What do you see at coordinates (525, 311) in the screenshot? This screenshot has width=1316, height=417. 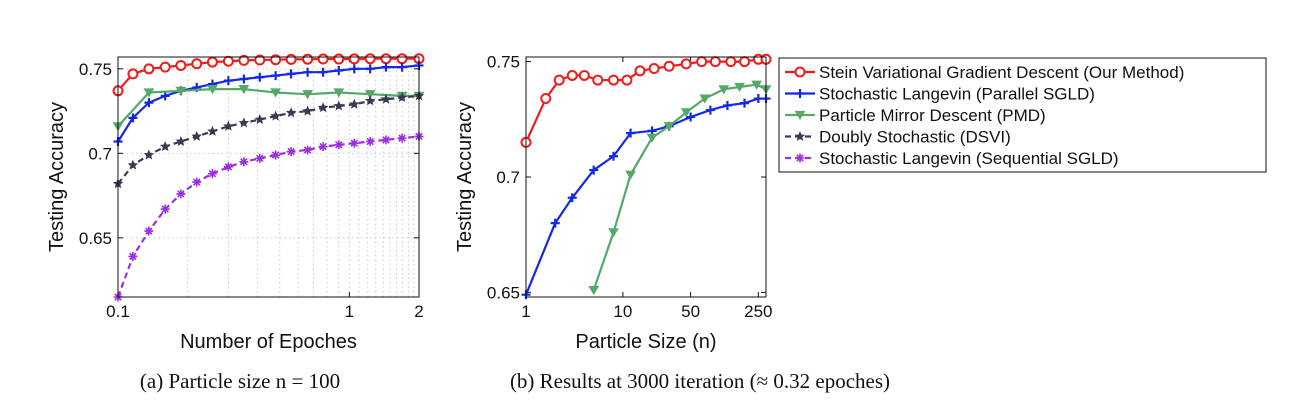 I see `x-tick-label: 1` at bounding box center [525, 311].